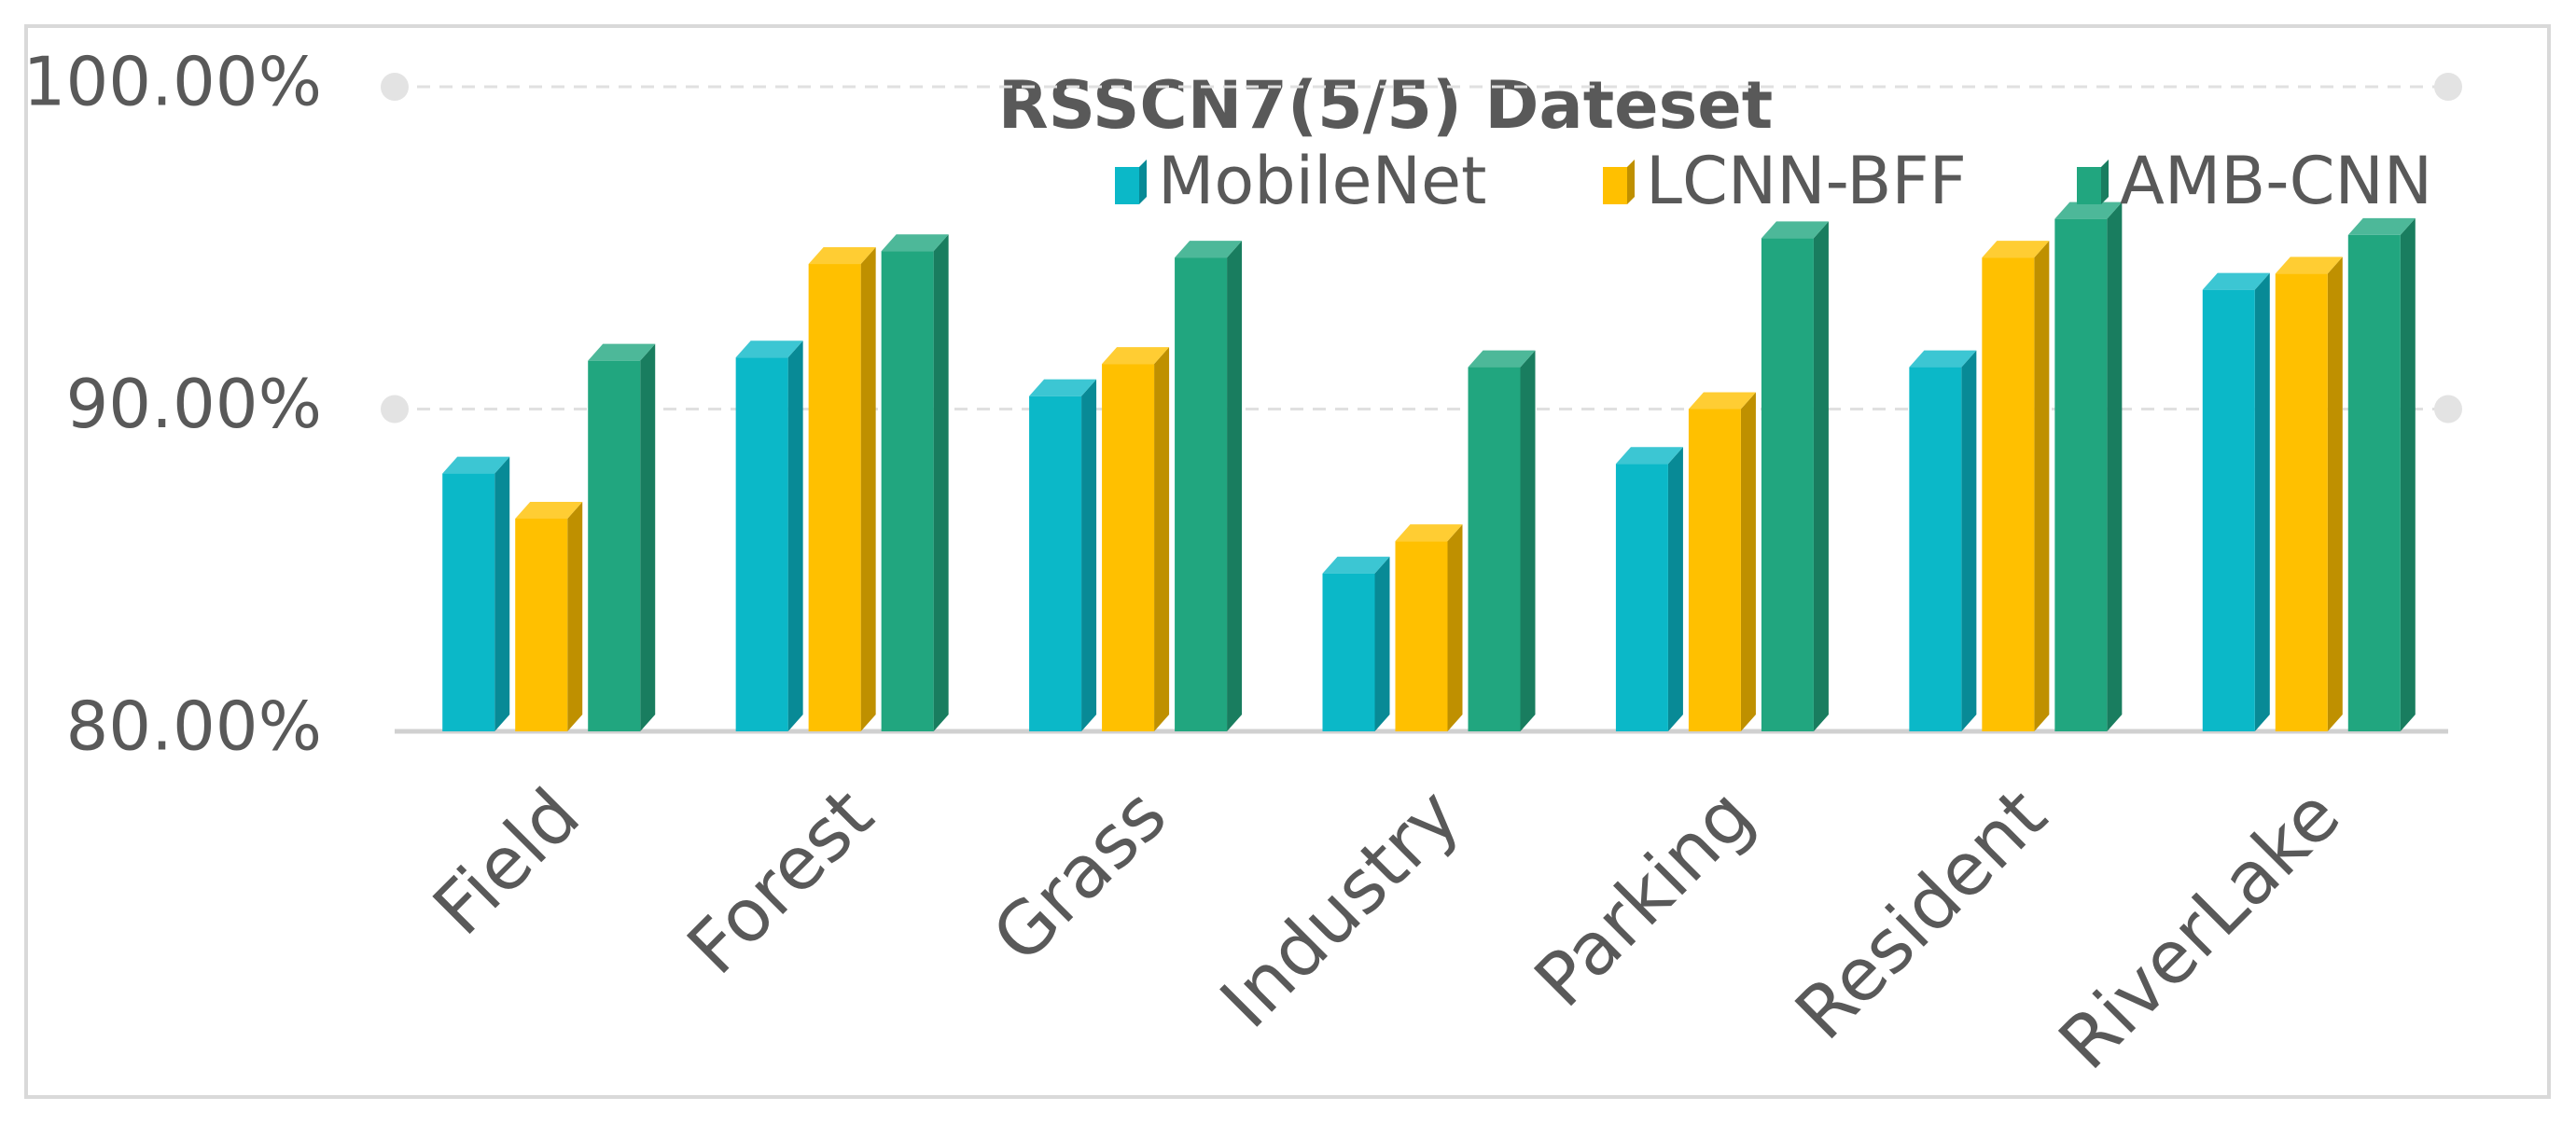 The image size is (2576, 1125). Describe the element at coordinates (193, 404) in the screenshot. I see `y-tick-label: 90.00%` at that location.